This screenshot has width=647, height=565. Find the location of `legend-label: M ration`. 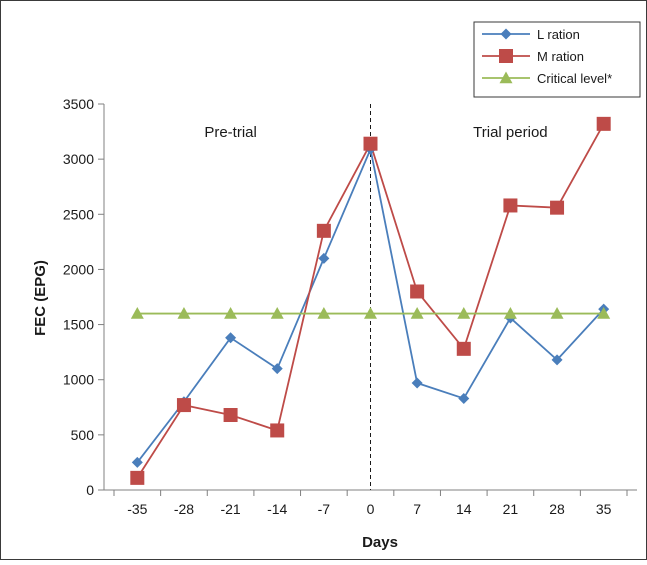

legend-label: M ration is located at coordinates (560, 56).